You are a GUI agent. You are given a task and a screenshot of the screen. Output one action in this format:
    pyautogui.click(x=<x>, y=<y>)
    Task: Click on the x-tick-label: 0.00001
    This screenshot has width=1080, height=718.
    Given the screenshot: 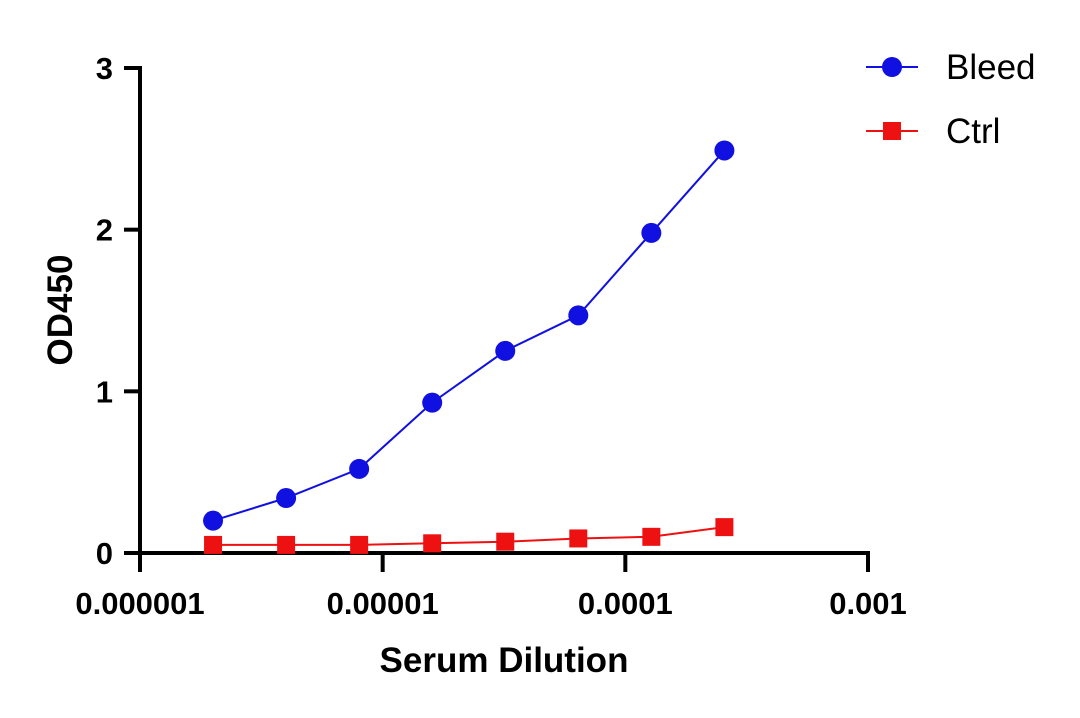 What is the action you would take?
    pyautogui.click(x=383, y=603)
    